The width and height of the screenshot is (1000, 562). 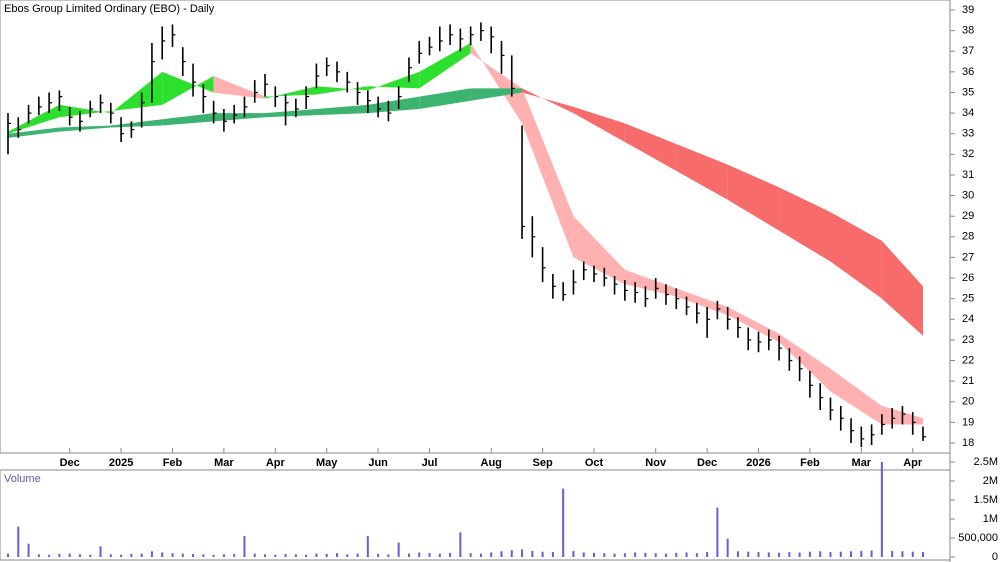 I want to click on y-tick-label: 31, so click(x=968, y=175).